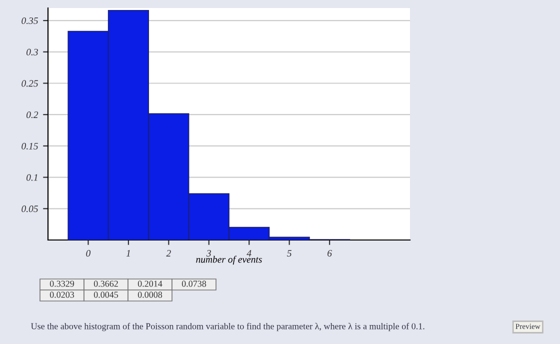 The width and height of the screenshot is (560, 344). What do you see at coordinates (249, 253) in the screenshot?
I see `x-tick-label: 4` at bounding box center [249, 253].